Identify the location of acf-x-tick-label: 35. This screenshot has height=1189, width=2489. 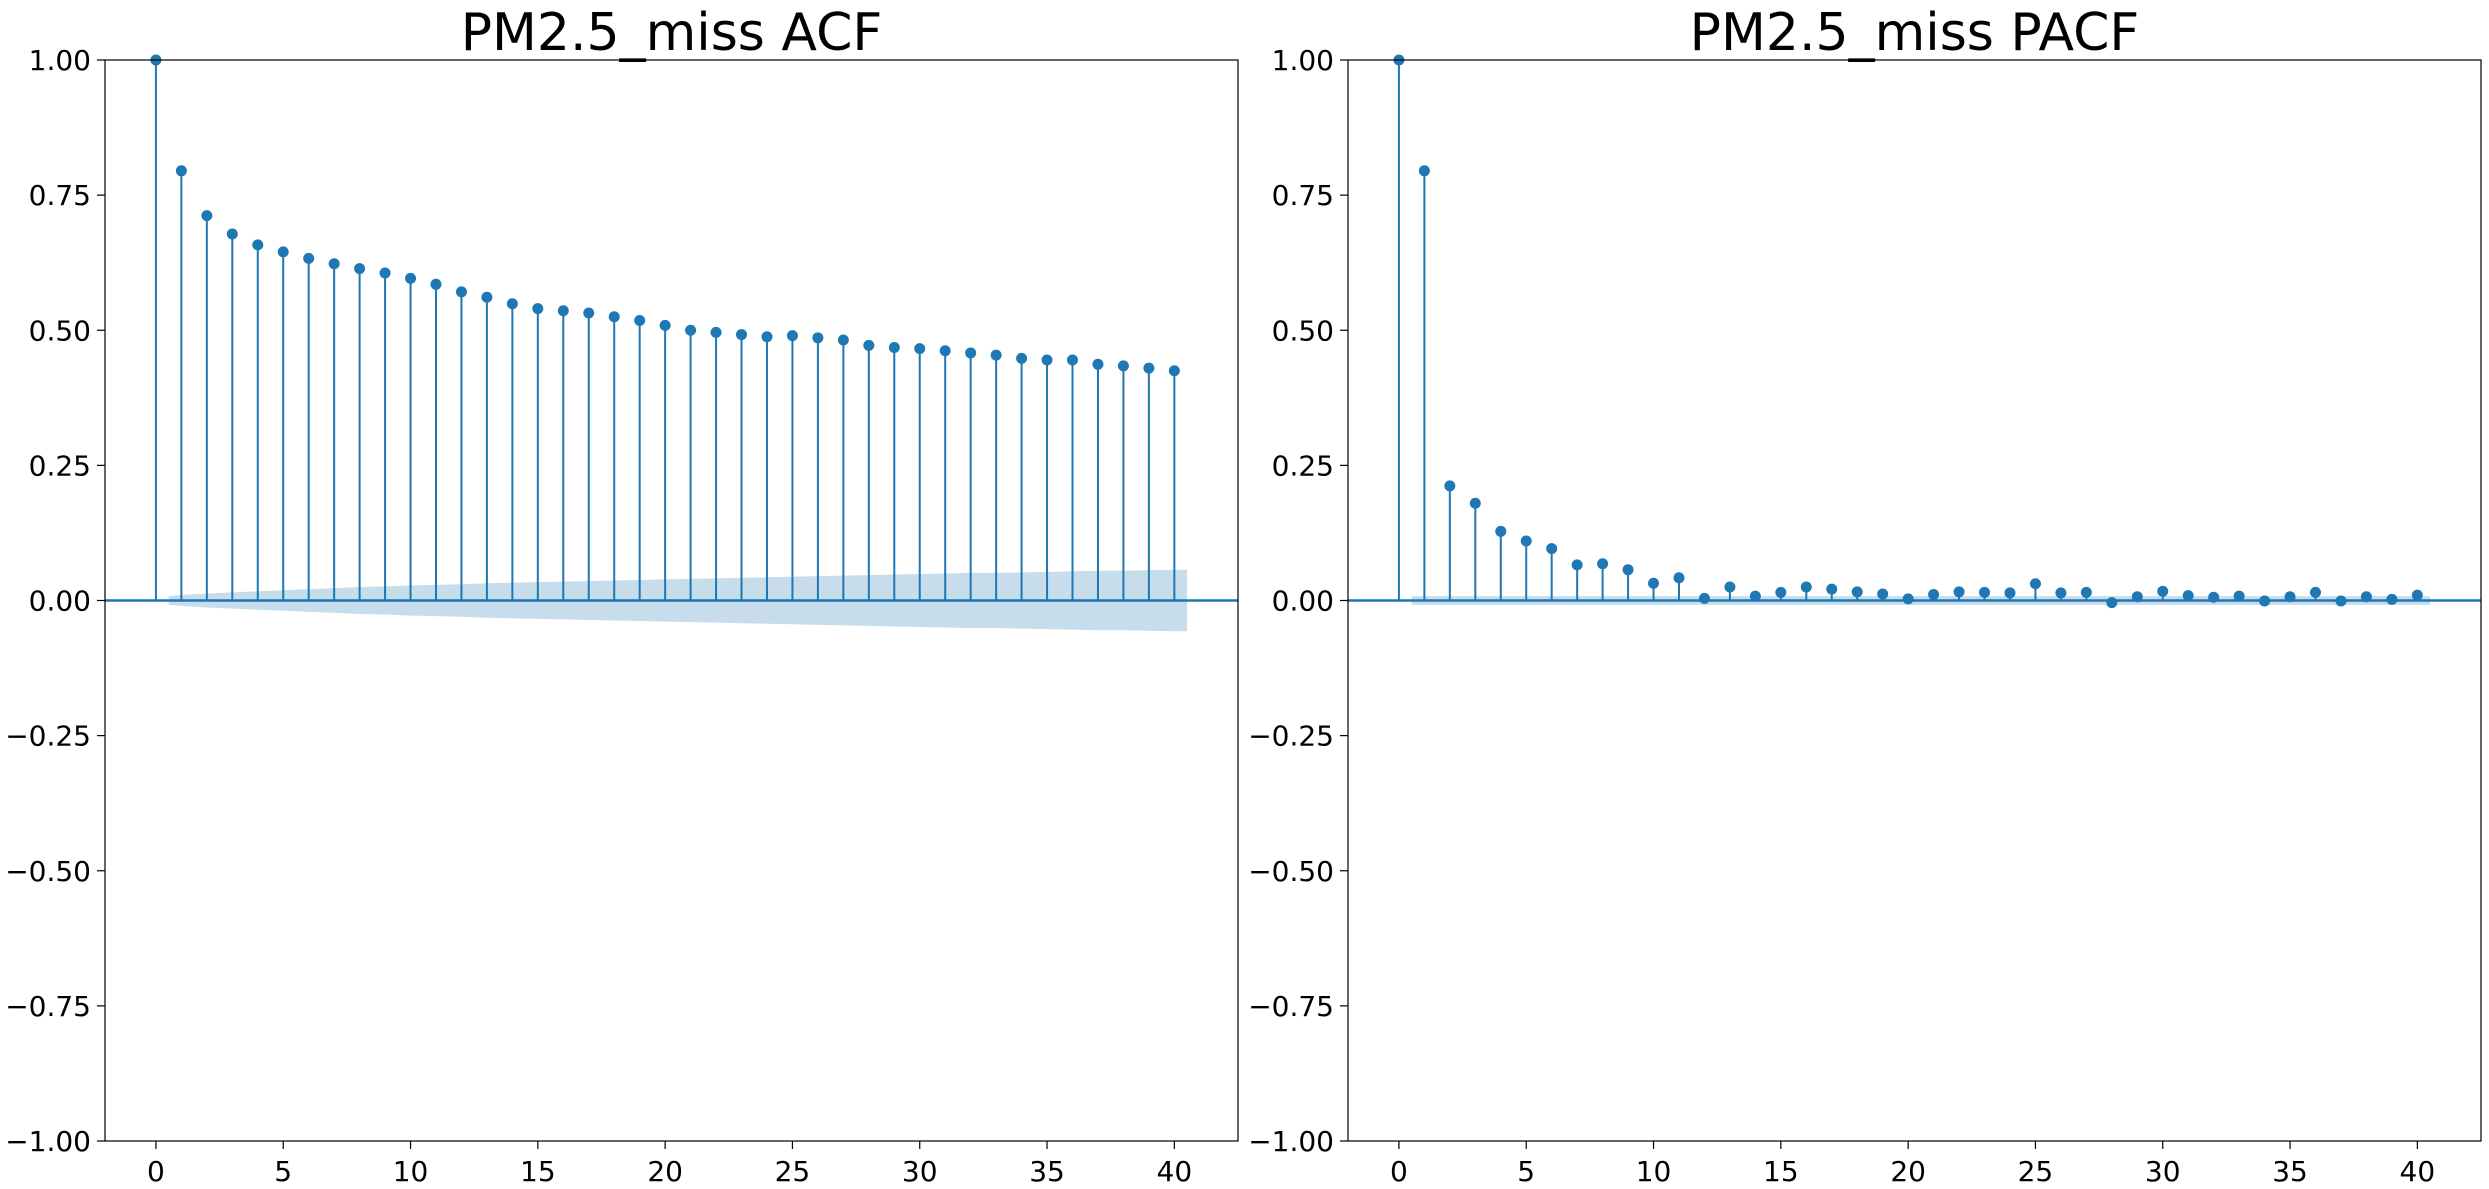
(1047, 1171).